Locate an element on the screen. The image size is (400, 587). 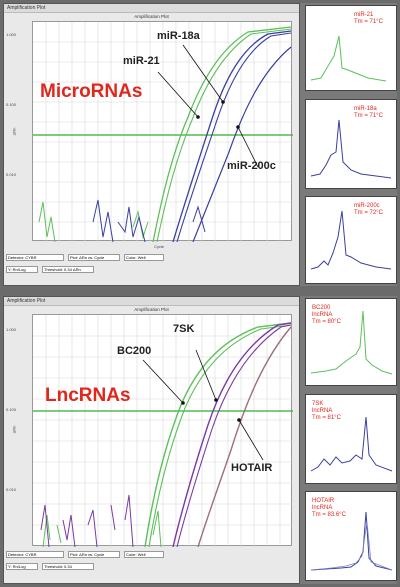
melt-label: BC200 lncRNA Tm = 80°C is located at coordinates (326, 315).